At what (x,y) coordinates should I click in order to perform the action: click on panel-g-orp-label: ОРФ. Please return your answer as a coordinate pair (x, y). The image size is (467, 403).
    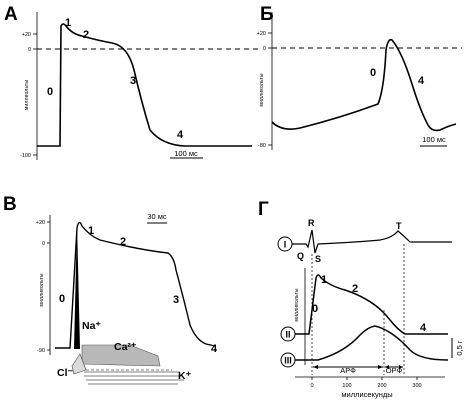
    Looking at the image, I should click on (394, 370).